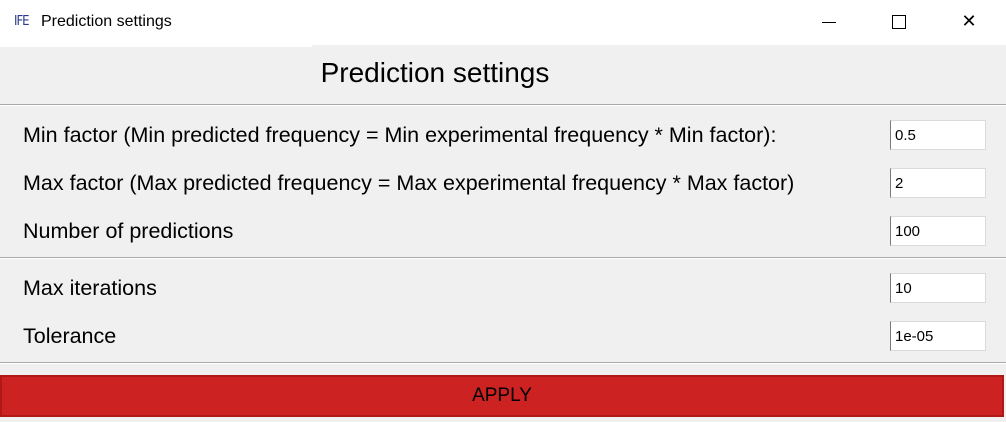 The width and height of the screenshot is (1006, 422). I want to click on max-iterations-input, so click(938, 288).